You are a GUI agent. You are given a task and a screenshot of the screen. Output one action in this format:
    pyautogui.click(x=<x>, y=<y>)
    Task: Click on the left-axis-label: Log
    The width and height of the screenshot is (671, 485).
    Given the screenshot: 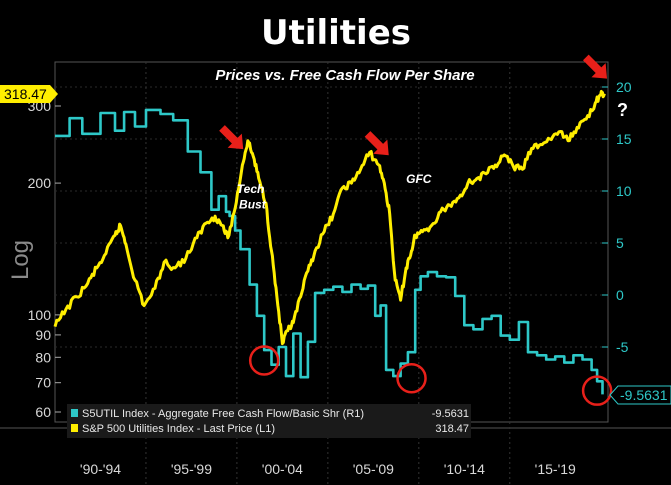 What is the action you would take?
    pyautogui.click(x=20, y=260)
    